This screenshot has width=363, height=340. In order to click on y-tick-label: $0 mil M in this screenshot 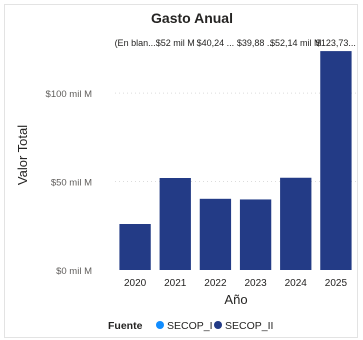, I will do `click(74, 271)`.